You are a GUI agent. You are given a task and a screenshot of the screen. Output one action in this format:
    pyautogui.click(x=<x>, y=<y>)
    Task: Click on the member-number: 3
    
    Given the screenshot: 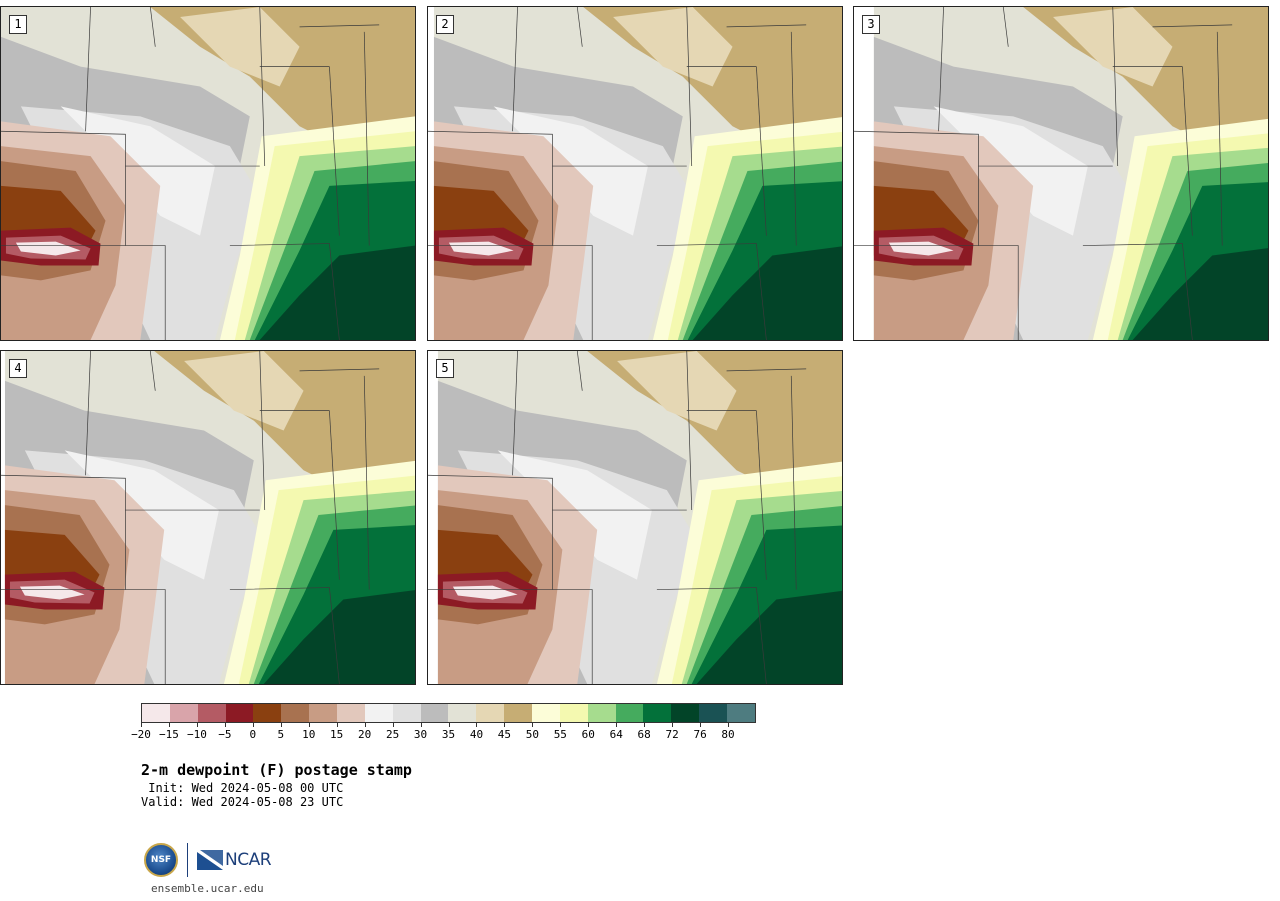 What is the action you would take?
    pyautogui.click(x=871, y=24)
    